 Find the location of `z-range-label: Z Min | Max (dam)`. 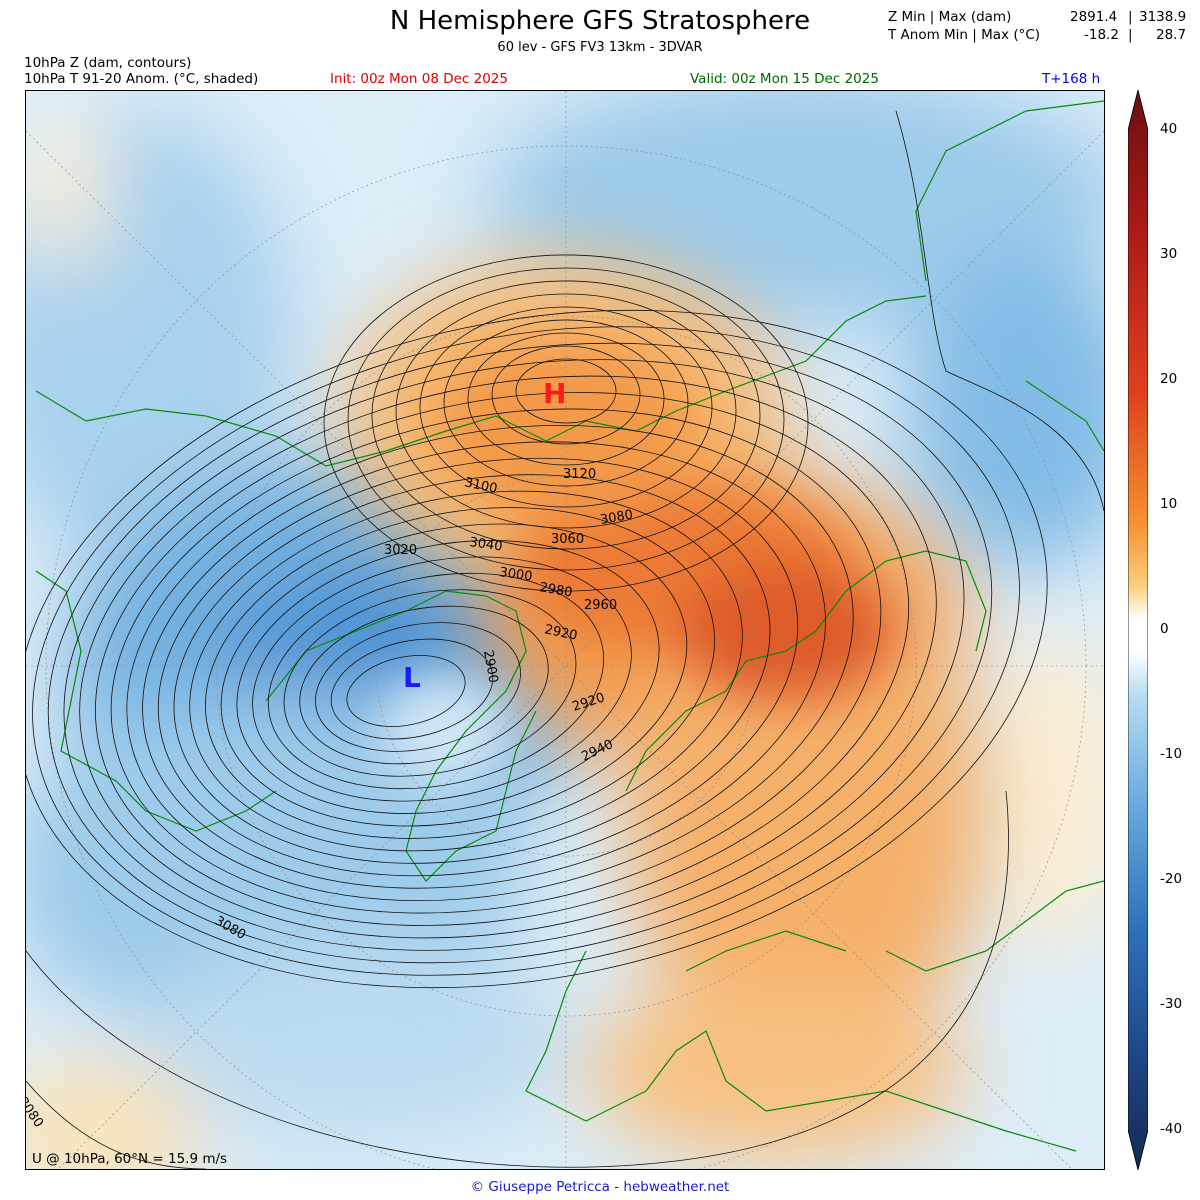

z-range-label: Z Min | Max (dam) is located at coordinates (950, 17).